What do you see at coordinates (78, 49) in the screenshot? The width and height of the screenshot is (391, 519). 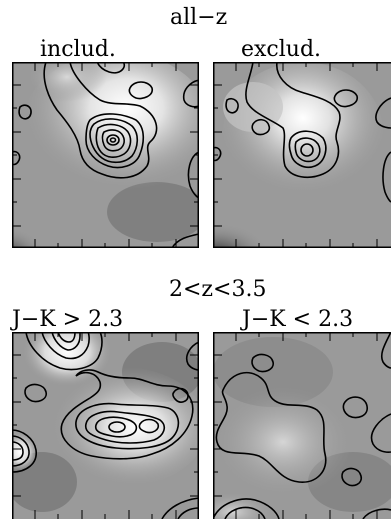 I see `panel-label-included: includ.` at bounding box center [78, 49].